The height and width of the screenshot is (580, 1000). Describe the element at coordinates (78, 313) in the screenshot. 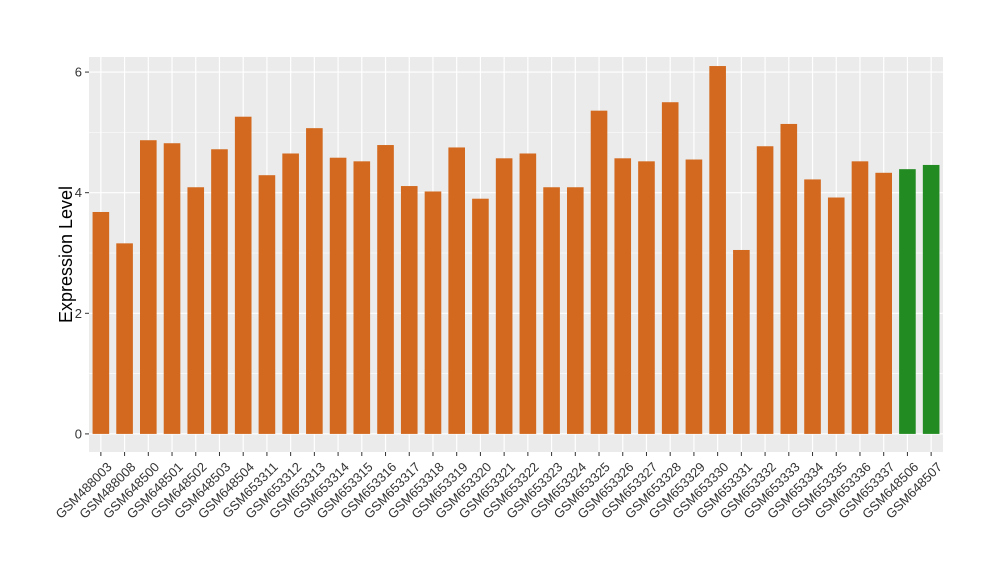

I see `y-tick-label: 2` at that location.